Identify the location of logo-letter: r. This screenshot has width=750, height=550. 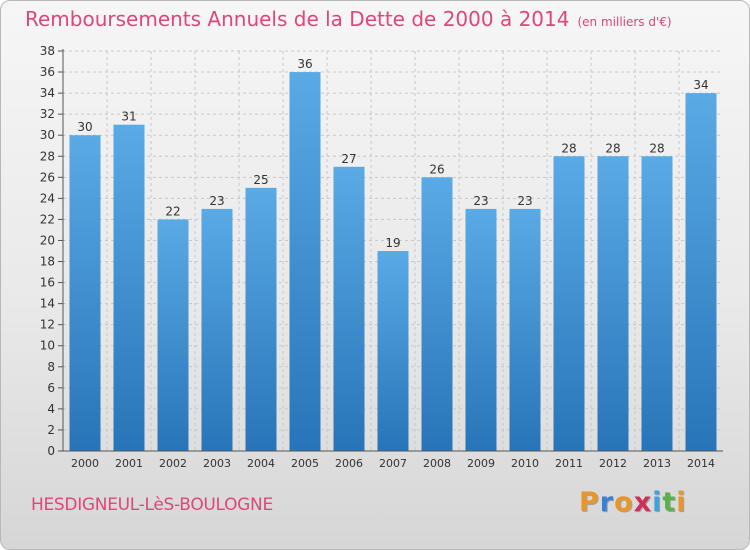
(607, 502).